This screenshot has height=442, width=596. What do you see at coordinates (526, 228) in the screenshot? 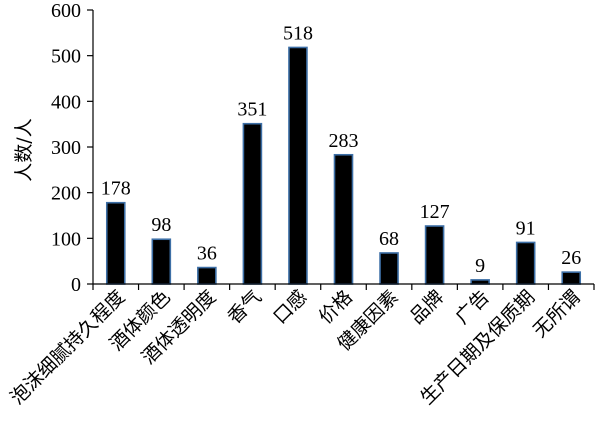
I see `data-label: 91` at bounding box center [526, 228].